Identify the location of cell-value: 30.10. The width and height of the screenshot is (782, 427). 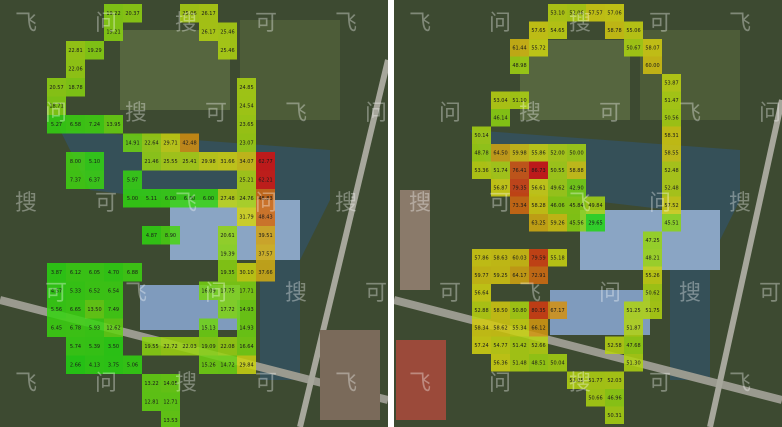
(246, 273).